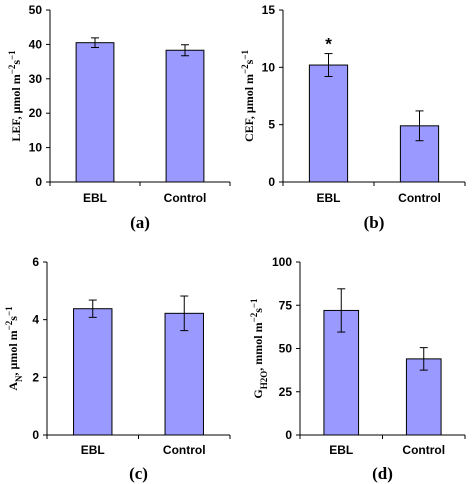  What do you see at coordinates (328, 44) in the screenshot?
I see `significance-annotation: *` at bounding box center [328, 44].